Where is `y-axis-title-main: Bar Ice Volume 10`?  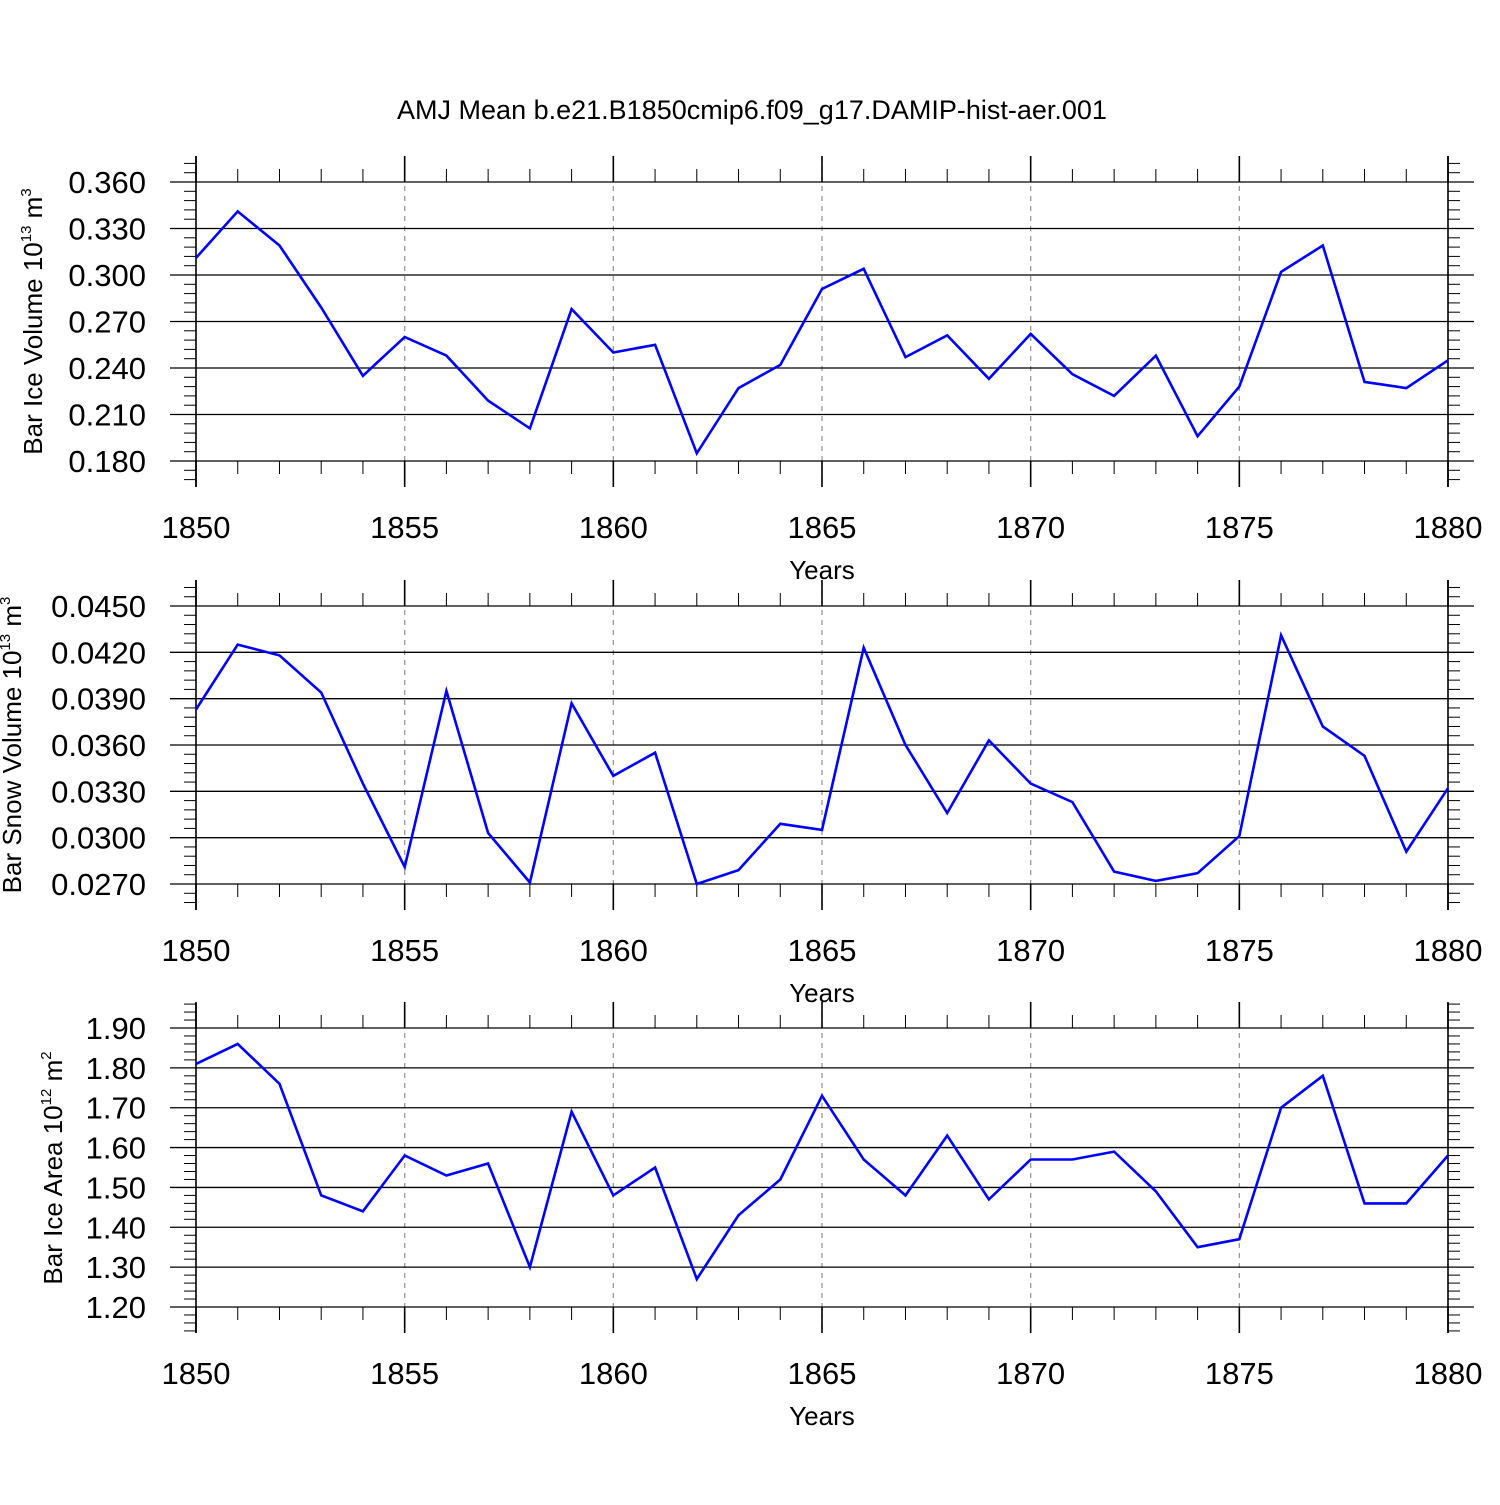 y-axis-title-main: Bar Ice Volume 10 is located at coordinates (33, 348).